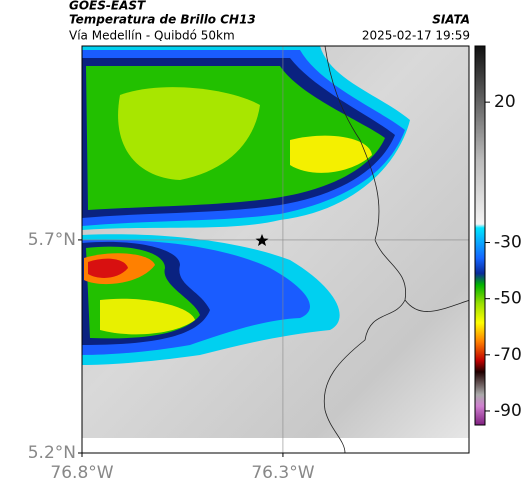  Describe the element at coordinates (152, 36) in the screenshot. I see `route: Vía Medellín - Quibdó 50km` at that location.